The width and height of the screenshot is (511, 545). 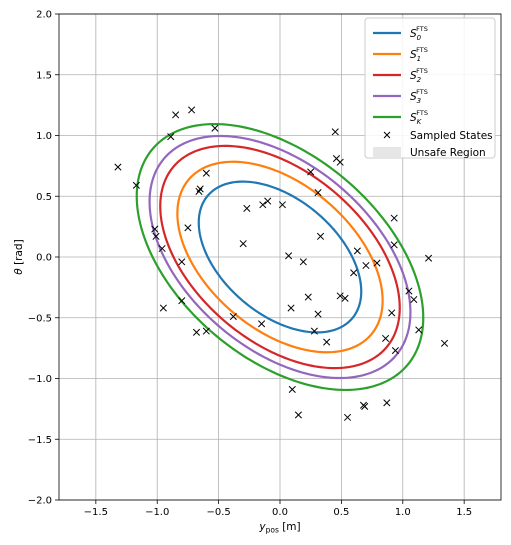 I want to click on x-ticks: −1.5 −1.0 −0.5 0.0 0.5 1.0 1.5, so click(x=278, y=509).